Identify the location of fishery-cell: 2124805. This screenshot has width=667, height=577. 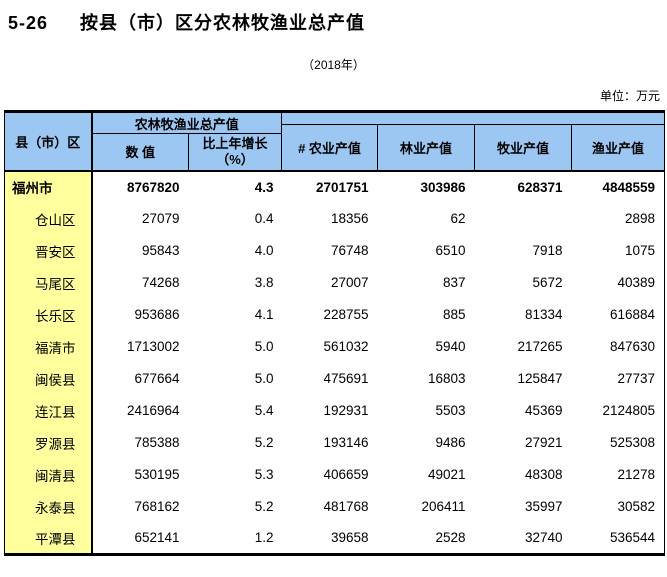
(618, 410).